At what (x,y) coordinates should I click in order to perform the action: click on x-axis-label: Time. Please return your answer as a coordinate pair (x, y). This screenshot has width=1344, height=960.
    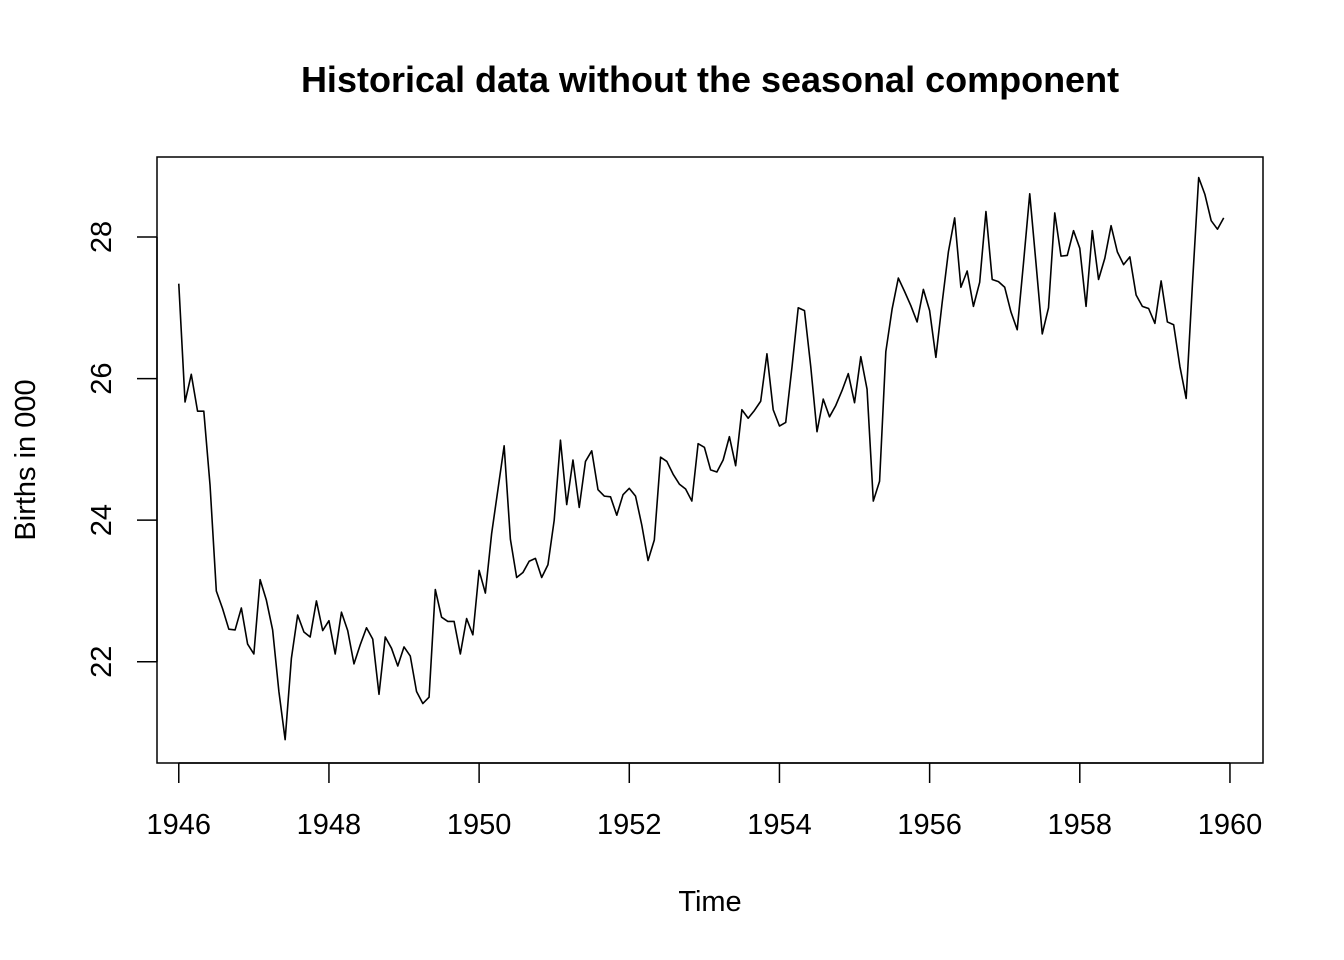
    Looking at the image, I should click on (709, 902).